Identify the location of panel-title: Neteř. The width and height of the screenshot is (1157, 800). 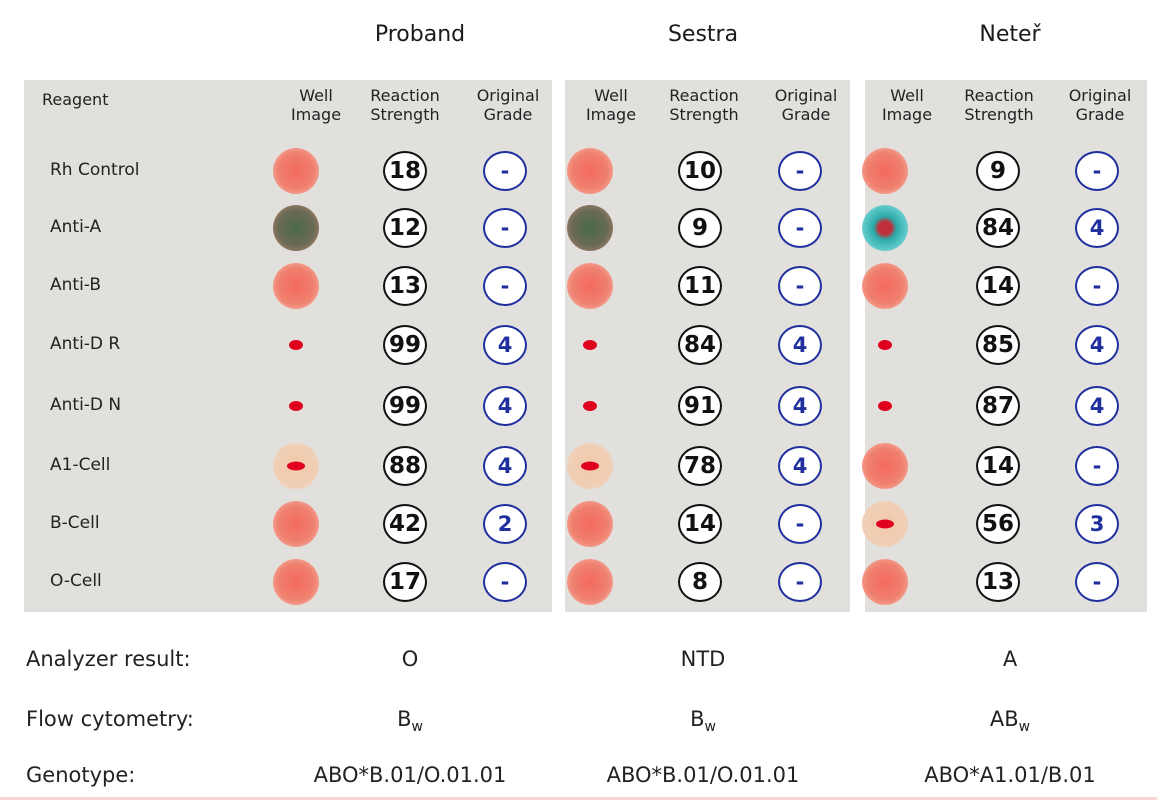
(1010, 34).